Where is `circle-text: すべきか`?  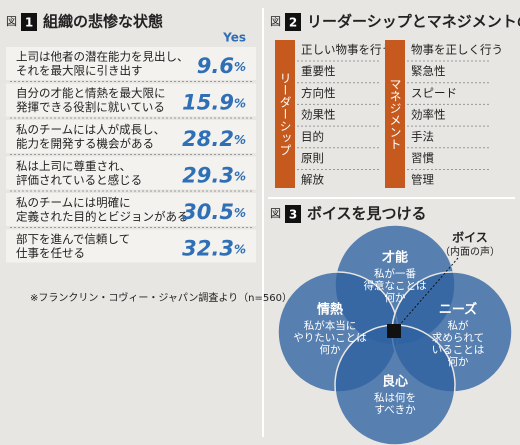
circle-text: すべきか is located at coordinates (395, 410).